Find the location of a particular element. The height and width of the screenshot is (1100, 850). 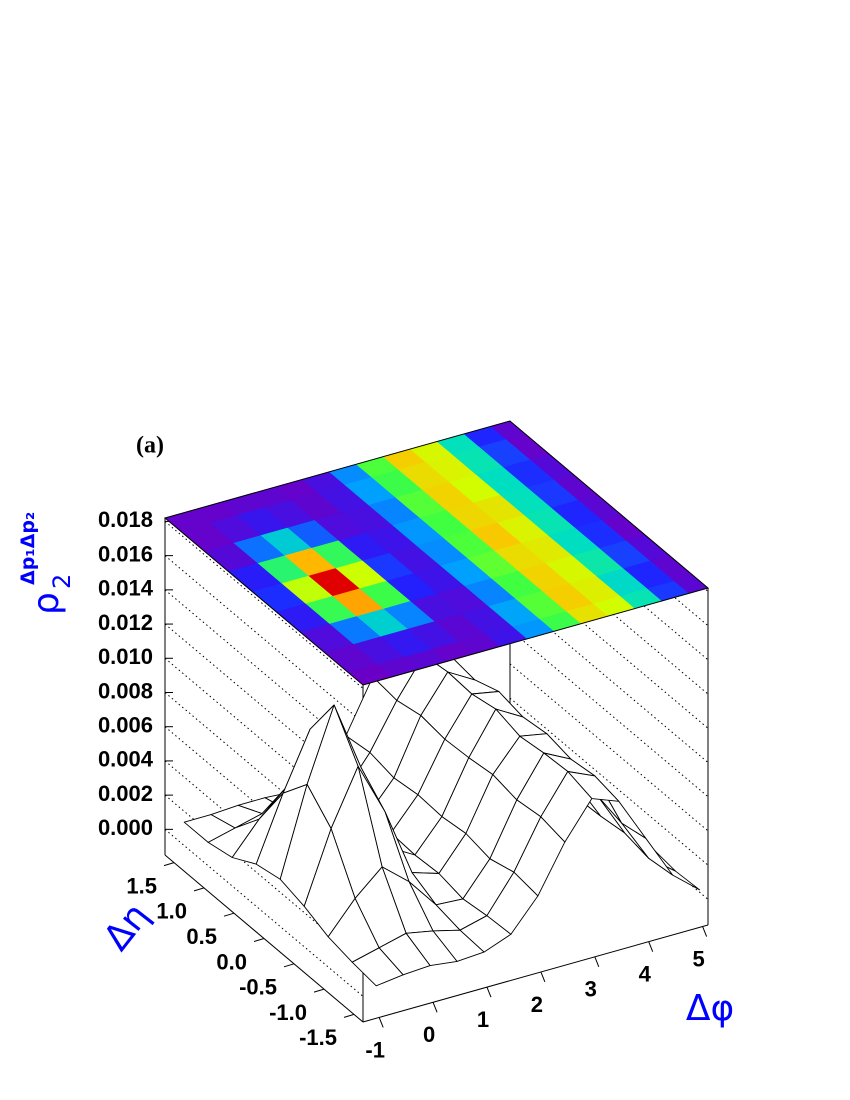

y-tick-label: 0.5 is located at coordinates (201, 936).